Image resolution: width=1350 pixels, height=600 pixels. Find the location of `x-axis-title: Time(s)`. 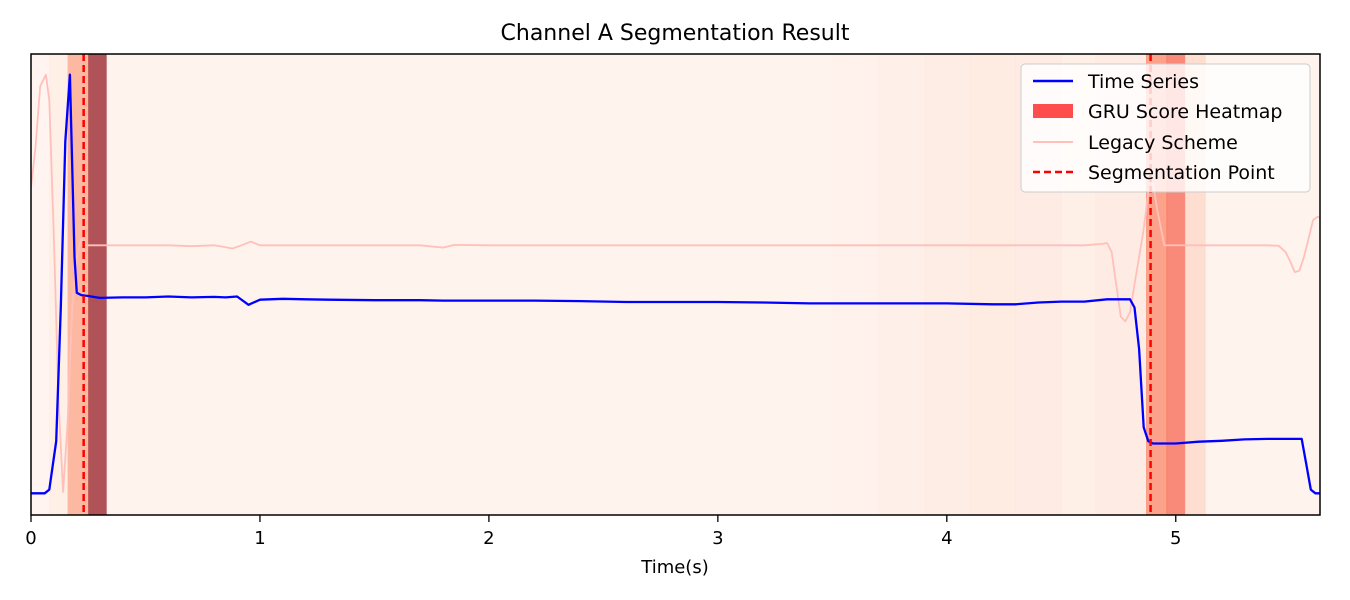

x-axis-title: Time(s) is located at coordinates (674, 567).